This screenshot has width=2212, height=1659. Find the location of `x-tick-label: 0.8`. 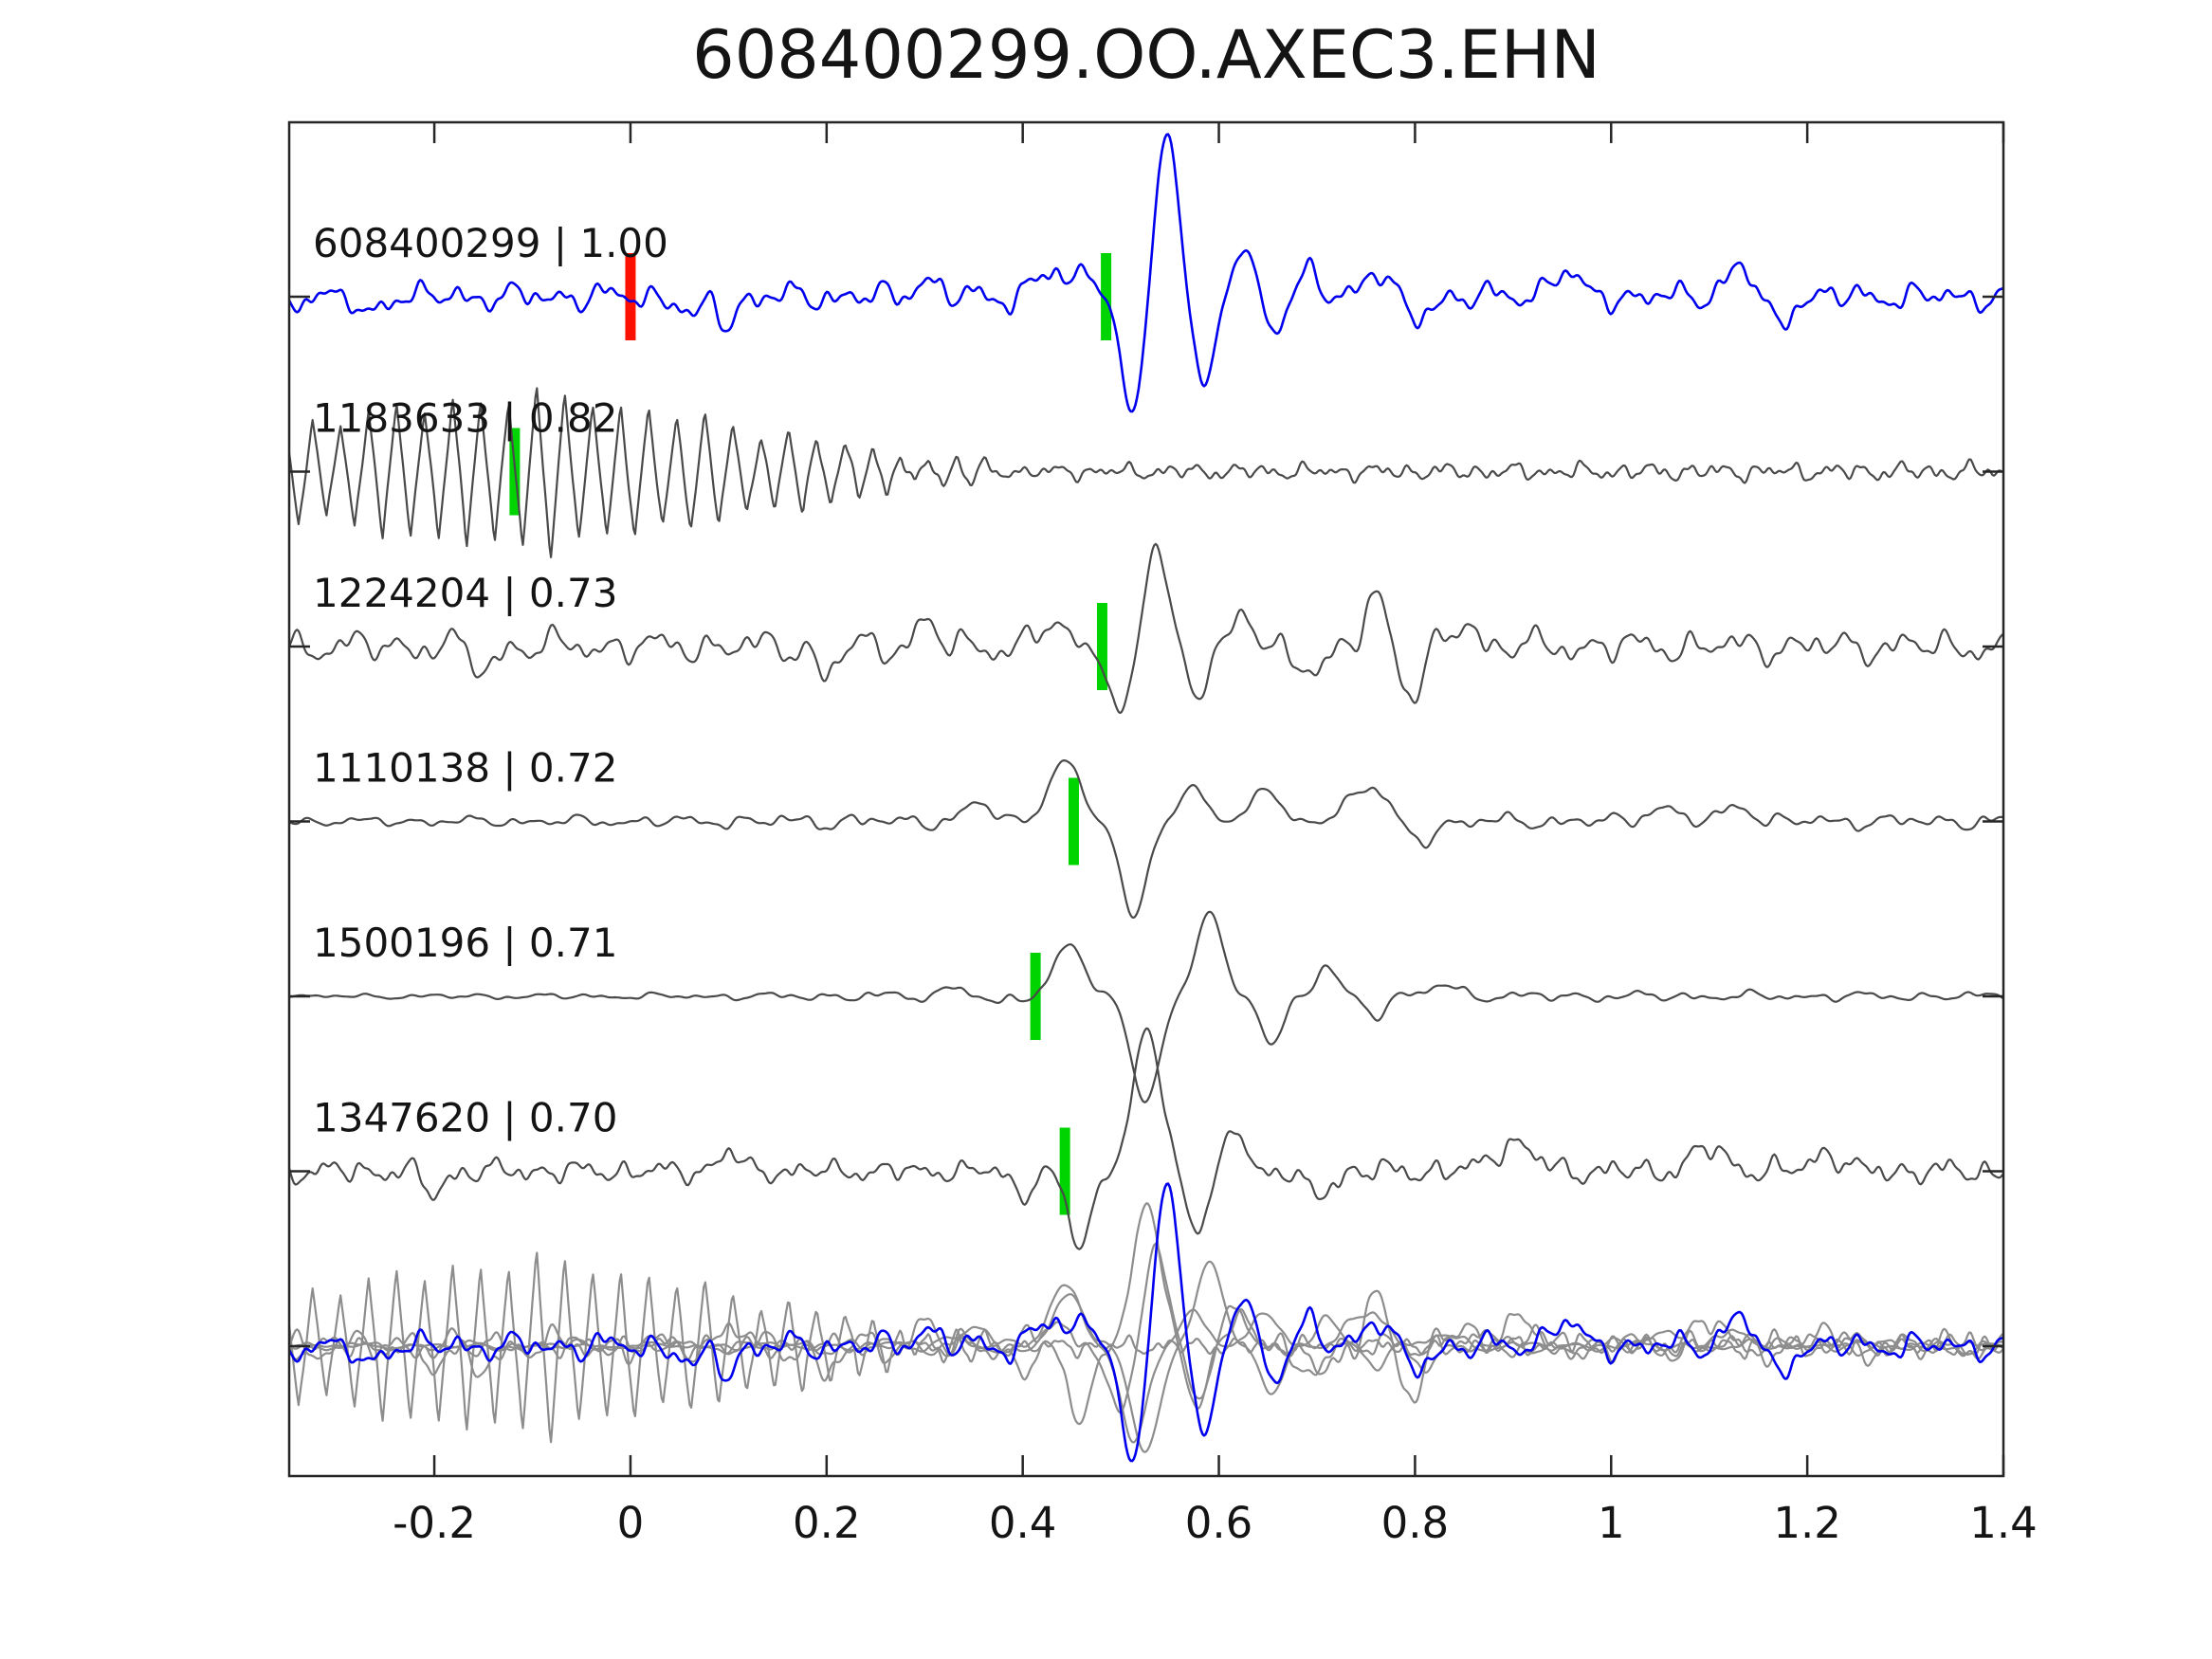

x-tick-label: 0.8 is located at coordinates (1415, 1523).